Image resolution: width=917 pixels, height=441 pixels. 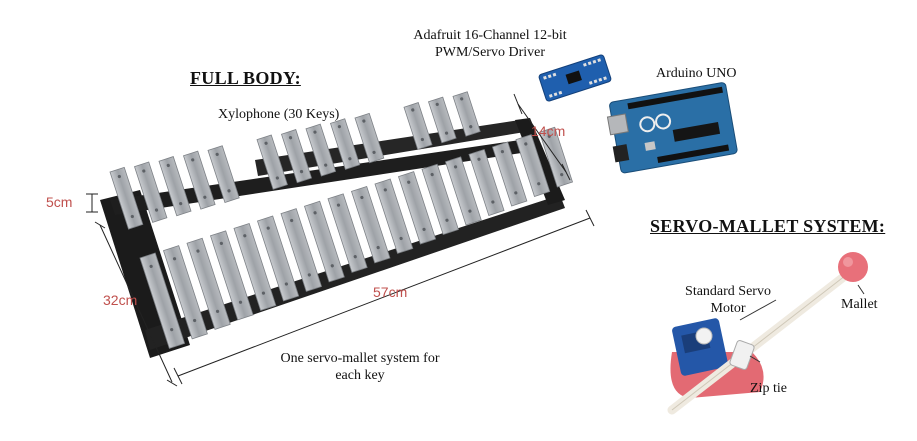 I want to click on zip-tie-icon, so click(x=742, y=355).